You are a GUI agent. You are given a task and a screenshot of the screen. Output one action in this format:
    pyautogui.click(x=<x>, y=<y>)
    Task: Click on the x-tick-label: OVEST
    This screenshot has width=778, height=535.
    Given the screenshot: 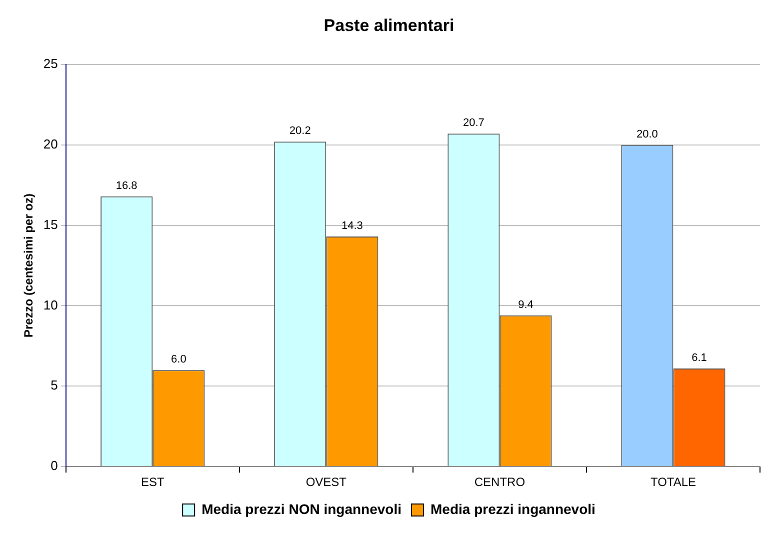 What is the action you would take?
    pyautogui.click(x=327, y=482)
    